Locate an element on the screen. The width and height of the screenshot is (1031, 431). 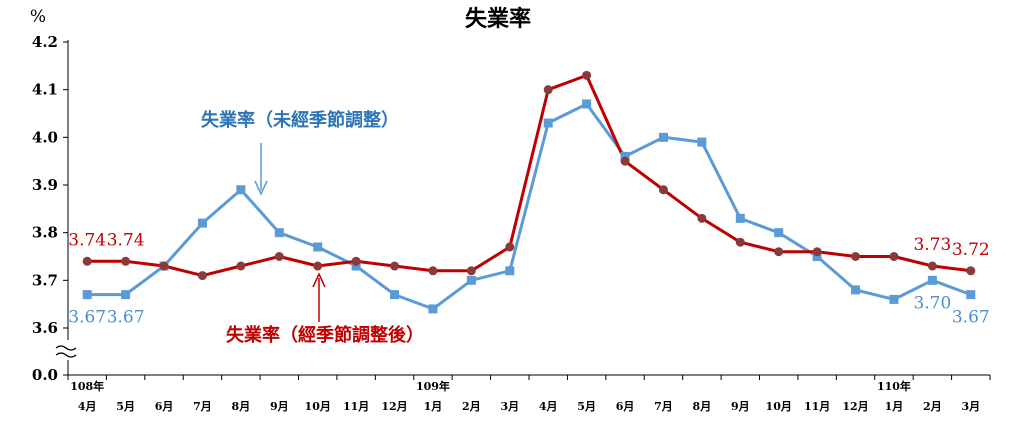
x-year-label: 110年 is located at coordinates (894, 386).